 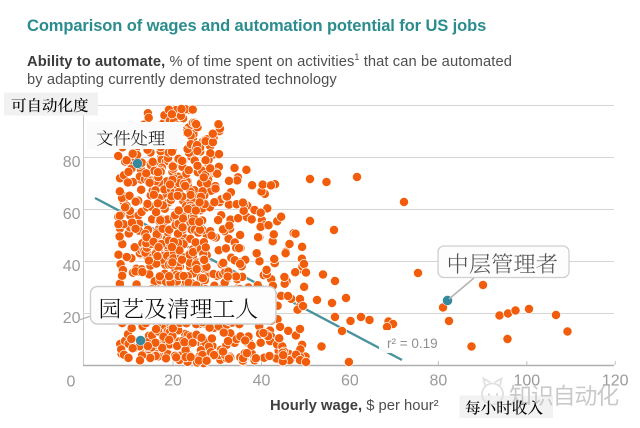 I want to click on svg-text: 120, so click(x=615, y=381).